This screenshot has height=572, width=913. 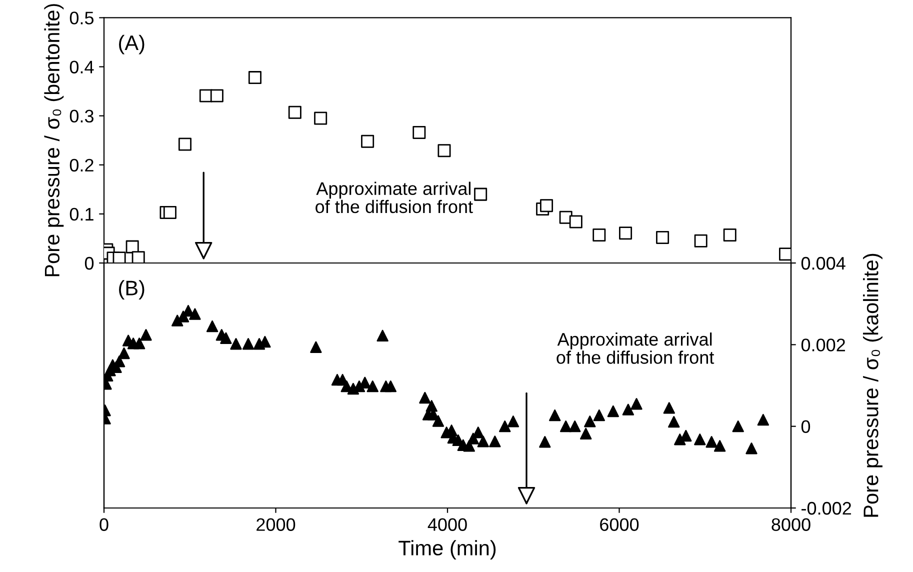 I want to click on x-tick-label: 8000, so click(x=791, y=524).